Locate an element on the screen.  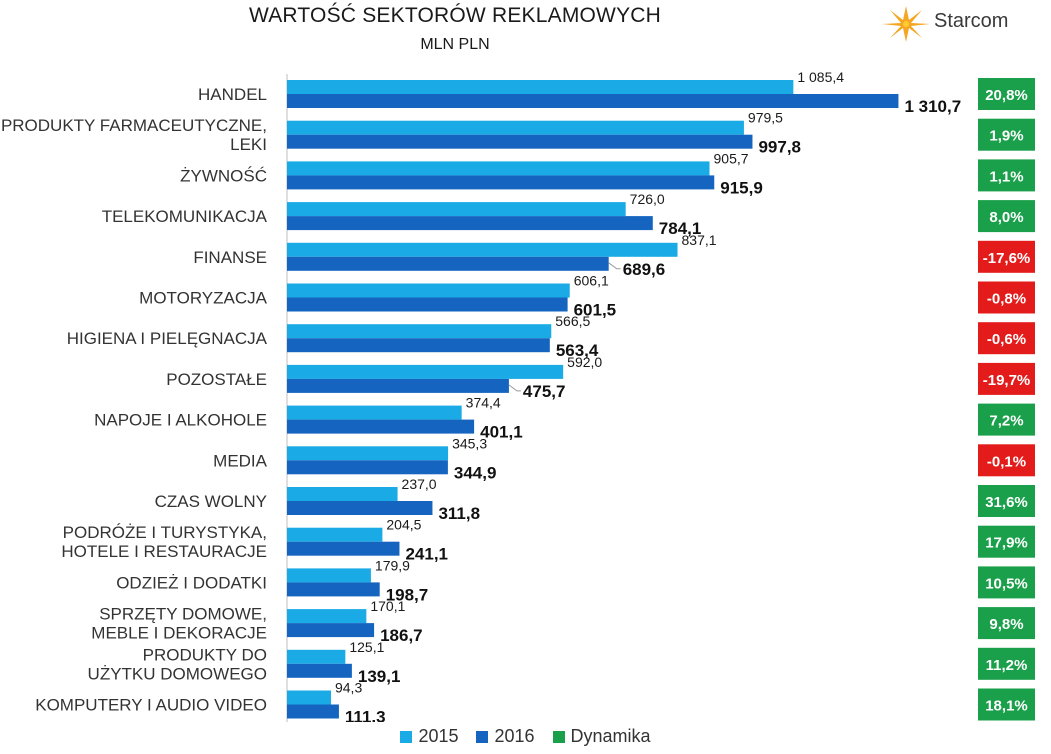
category-label: SPRZĘTY DOMOWE, is located at coordinates (183, 614).